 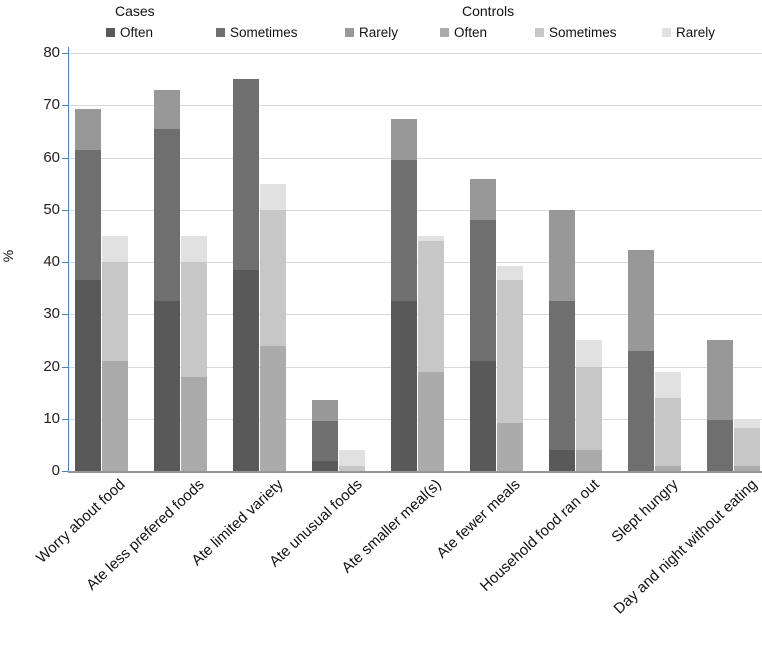 I want to click on legend-item-cases-sometimes: Sometimes, so click(x=257, y=32).